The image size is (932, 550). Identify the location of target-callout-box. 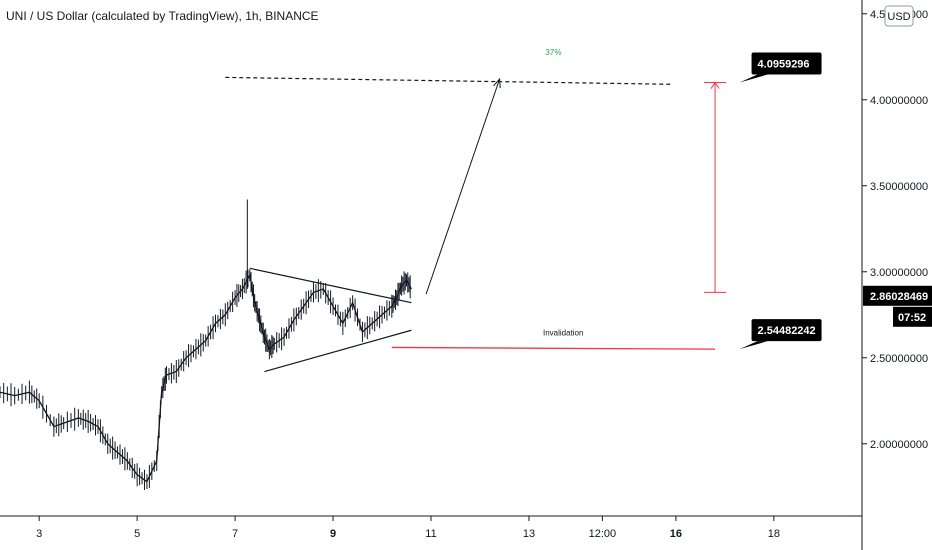
(786, 63).